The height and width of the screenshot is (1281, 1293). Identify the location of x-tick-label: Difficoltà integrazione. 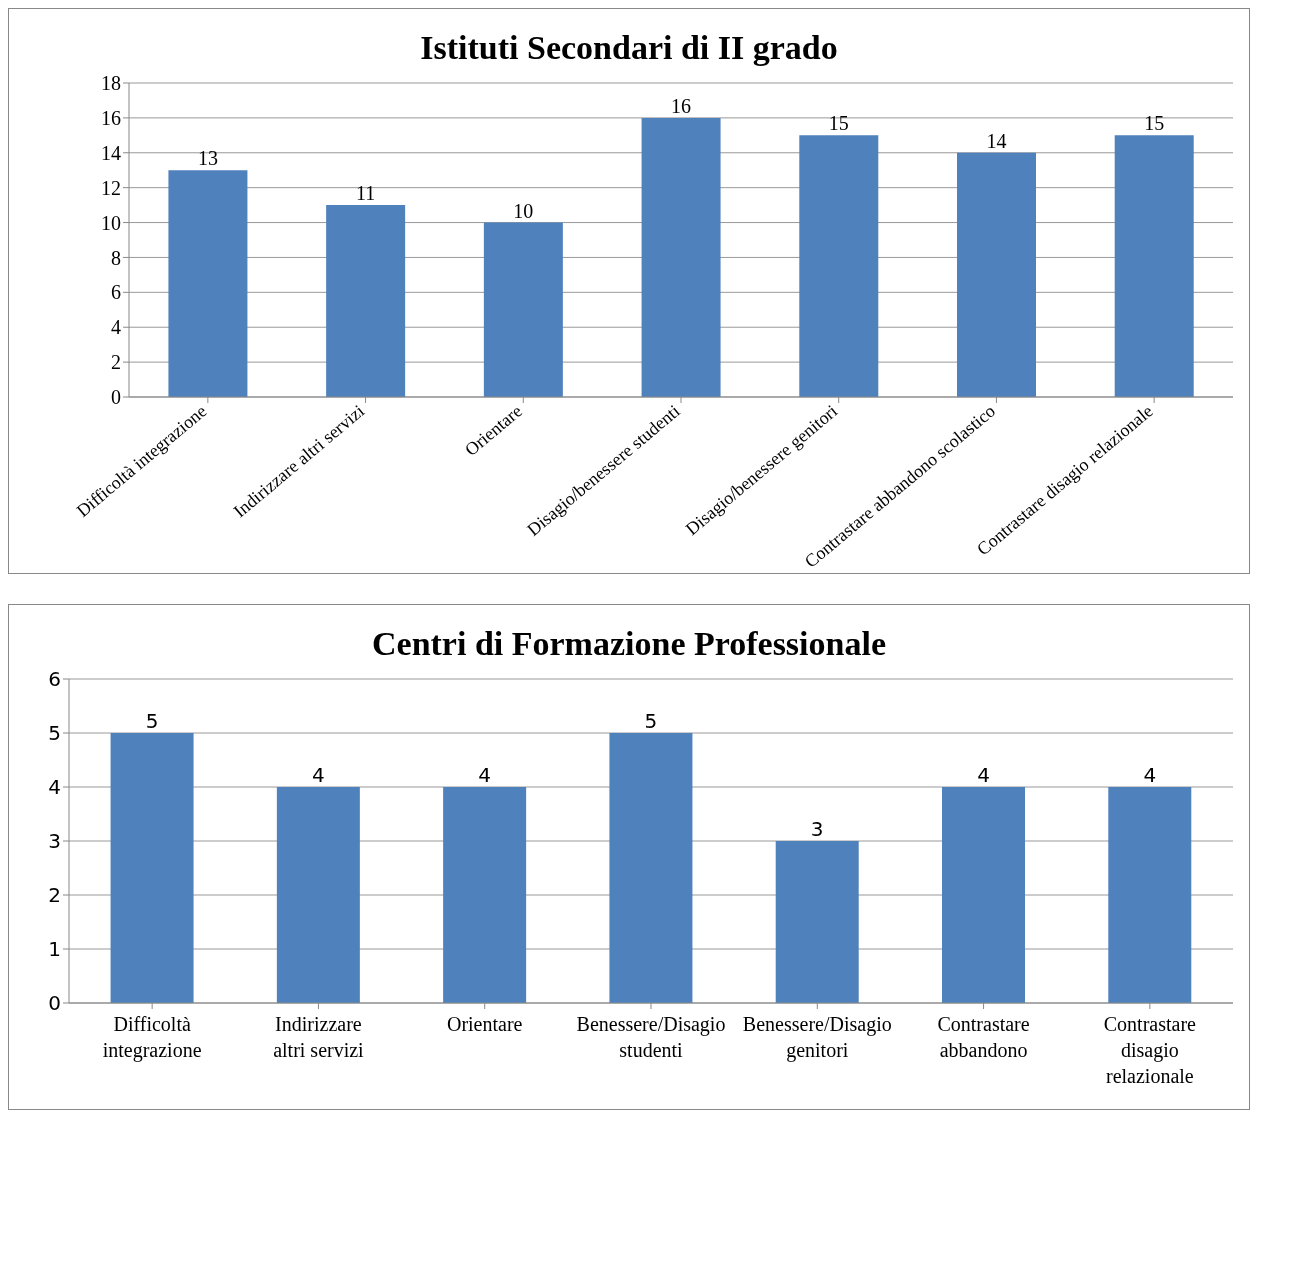
(152, 1037).